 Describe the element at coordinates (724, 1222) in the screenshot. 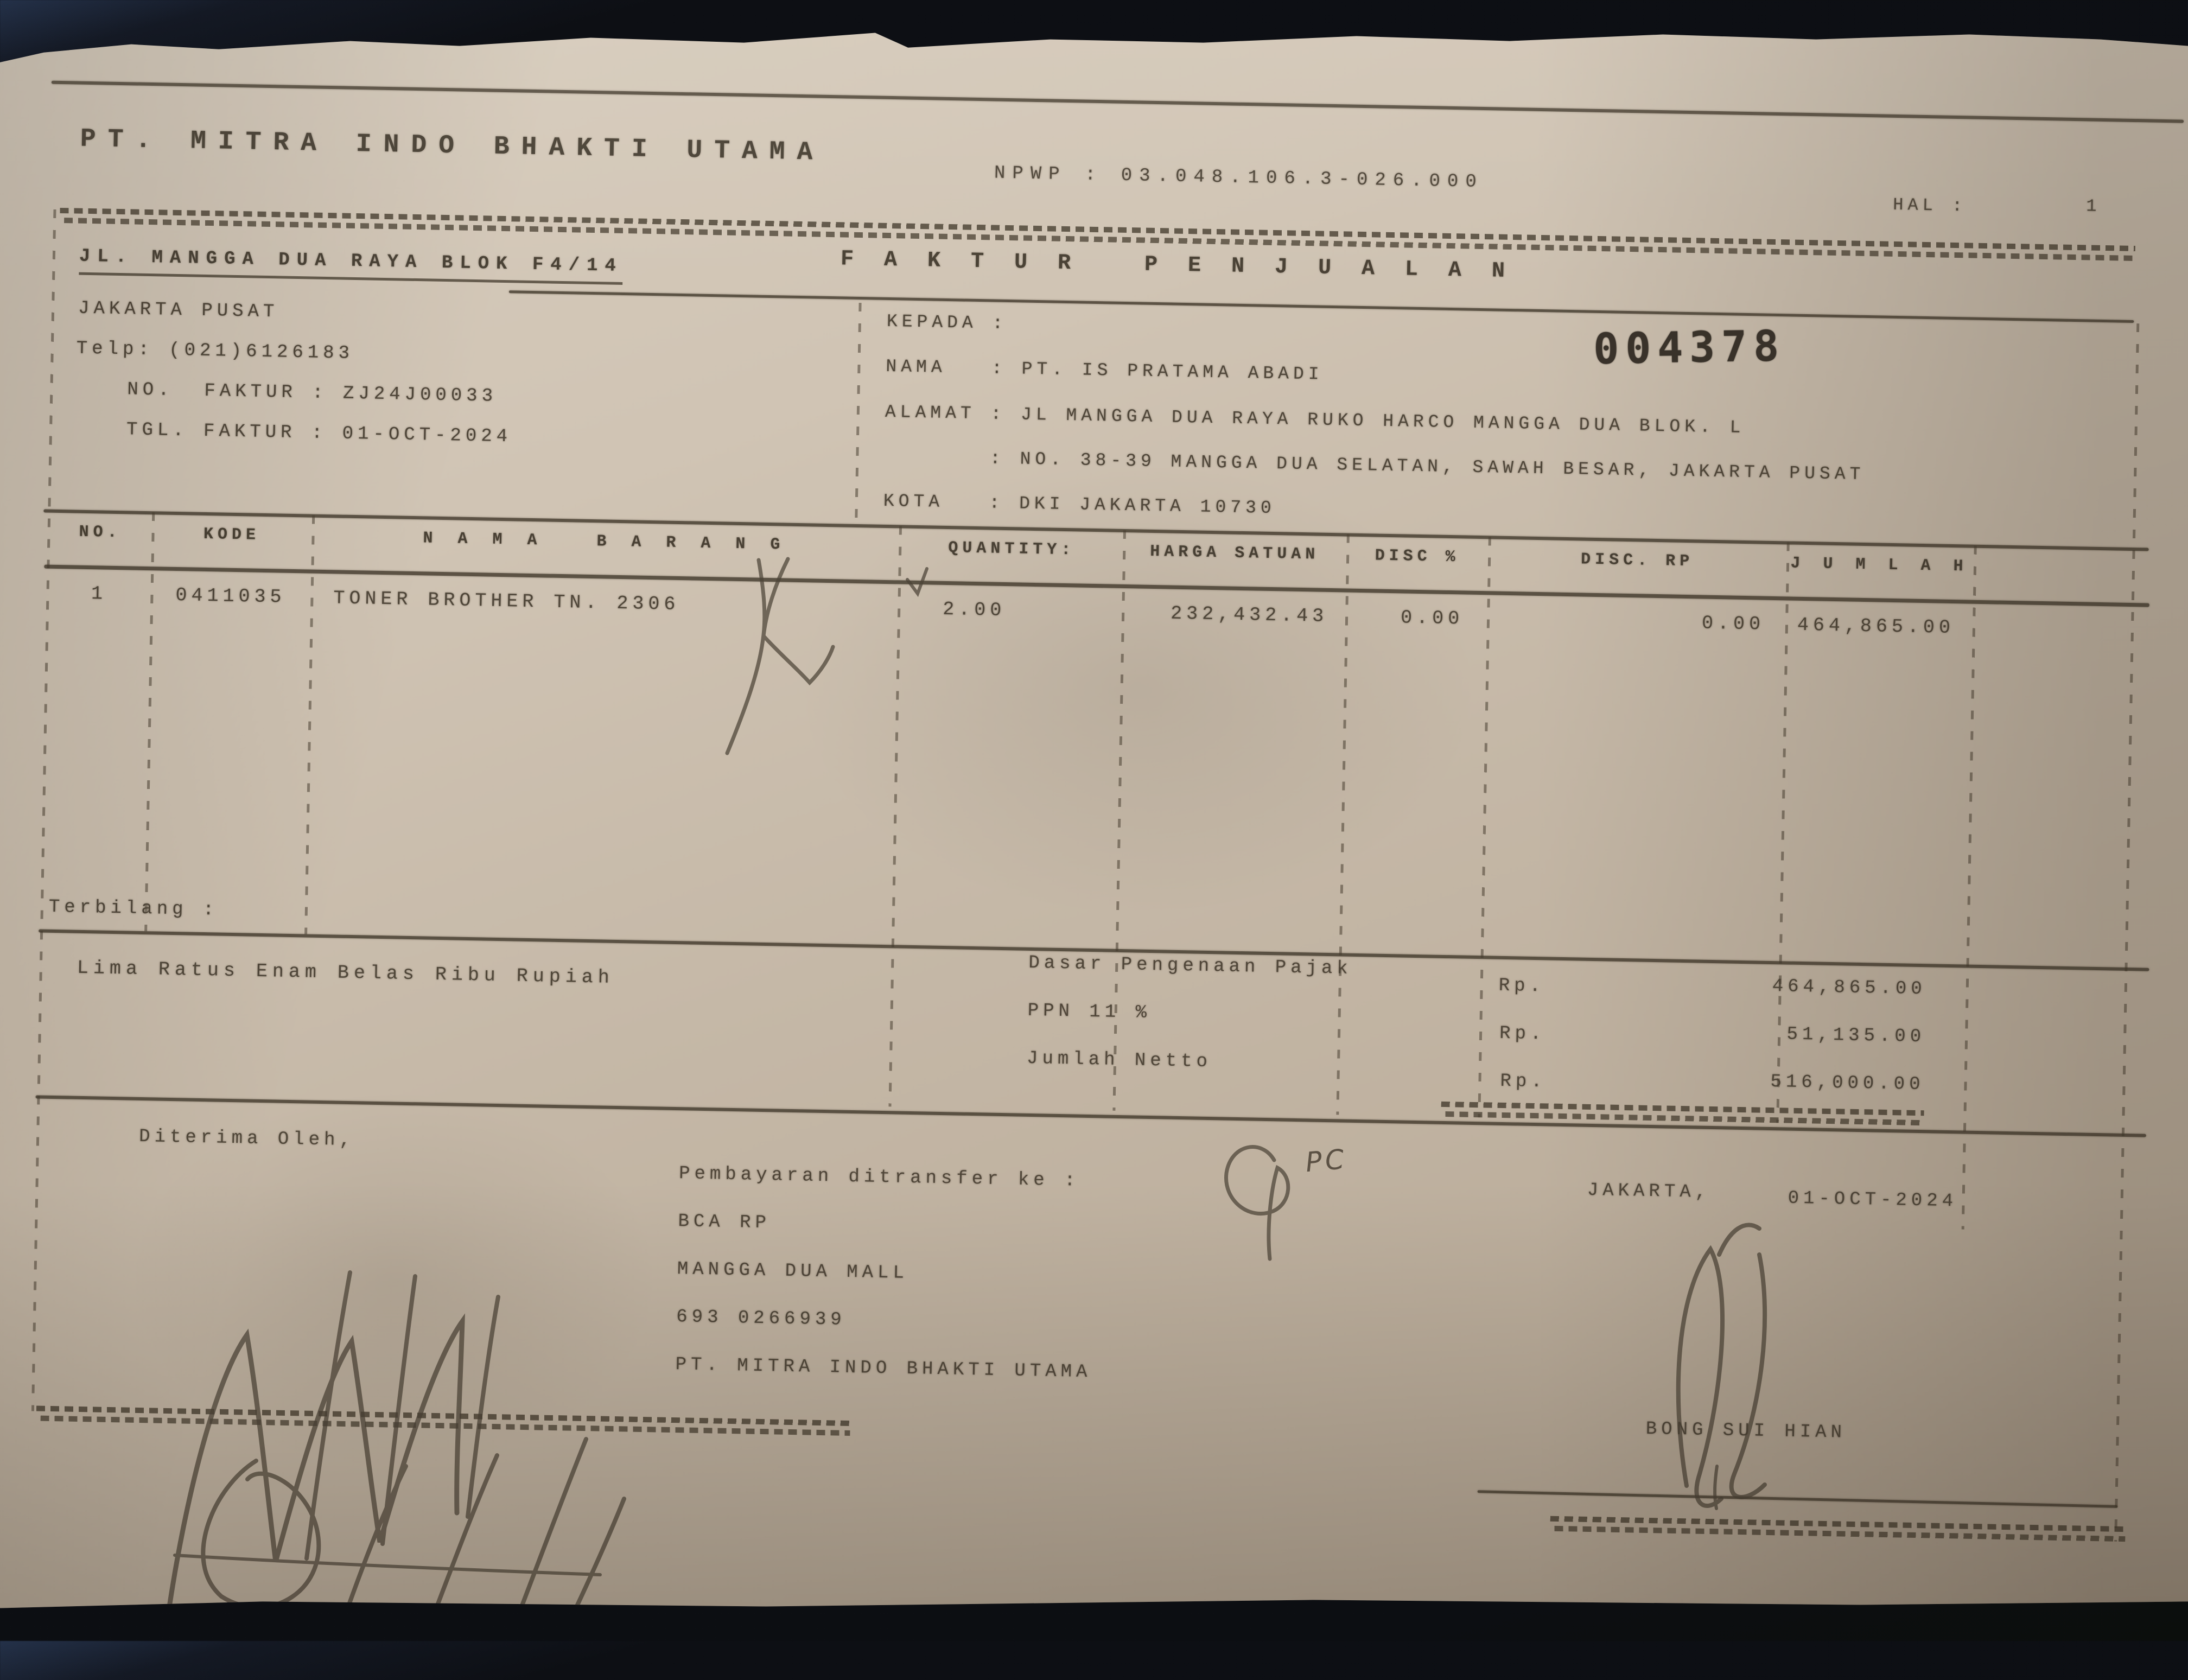

I see `payment-line-bank: BCA RP` at that location.